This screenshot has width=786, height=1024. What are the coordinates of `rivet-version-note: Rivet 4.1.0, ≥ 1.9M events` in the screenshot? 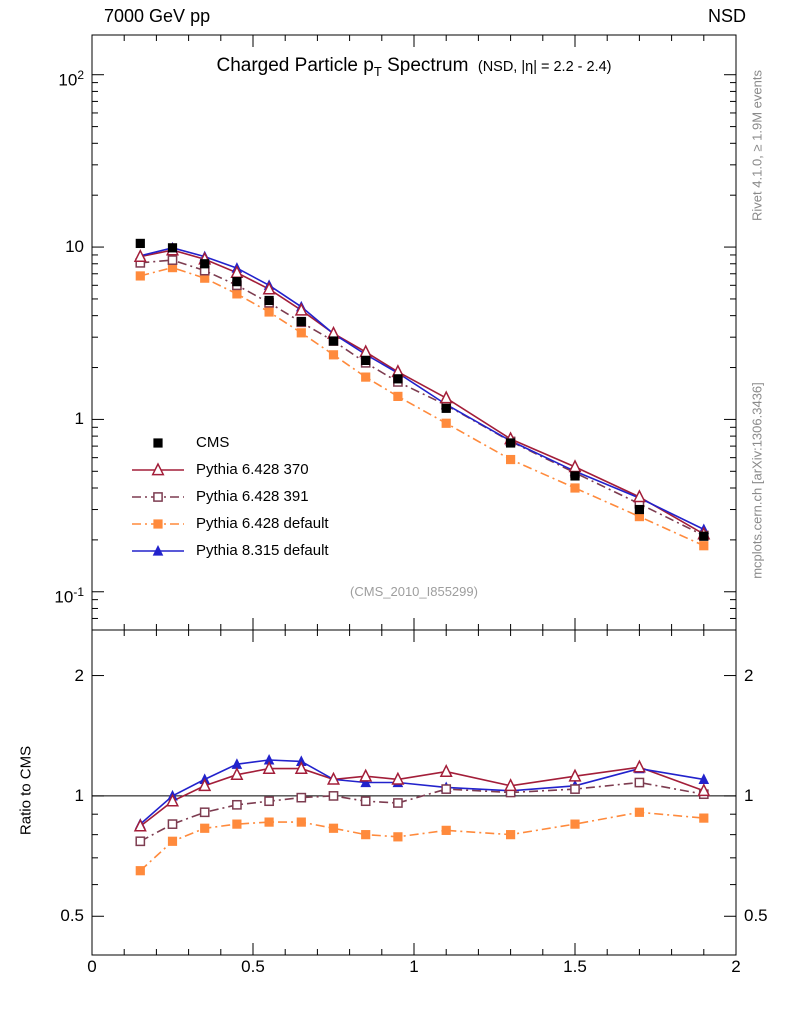 It's located at (757, 145).